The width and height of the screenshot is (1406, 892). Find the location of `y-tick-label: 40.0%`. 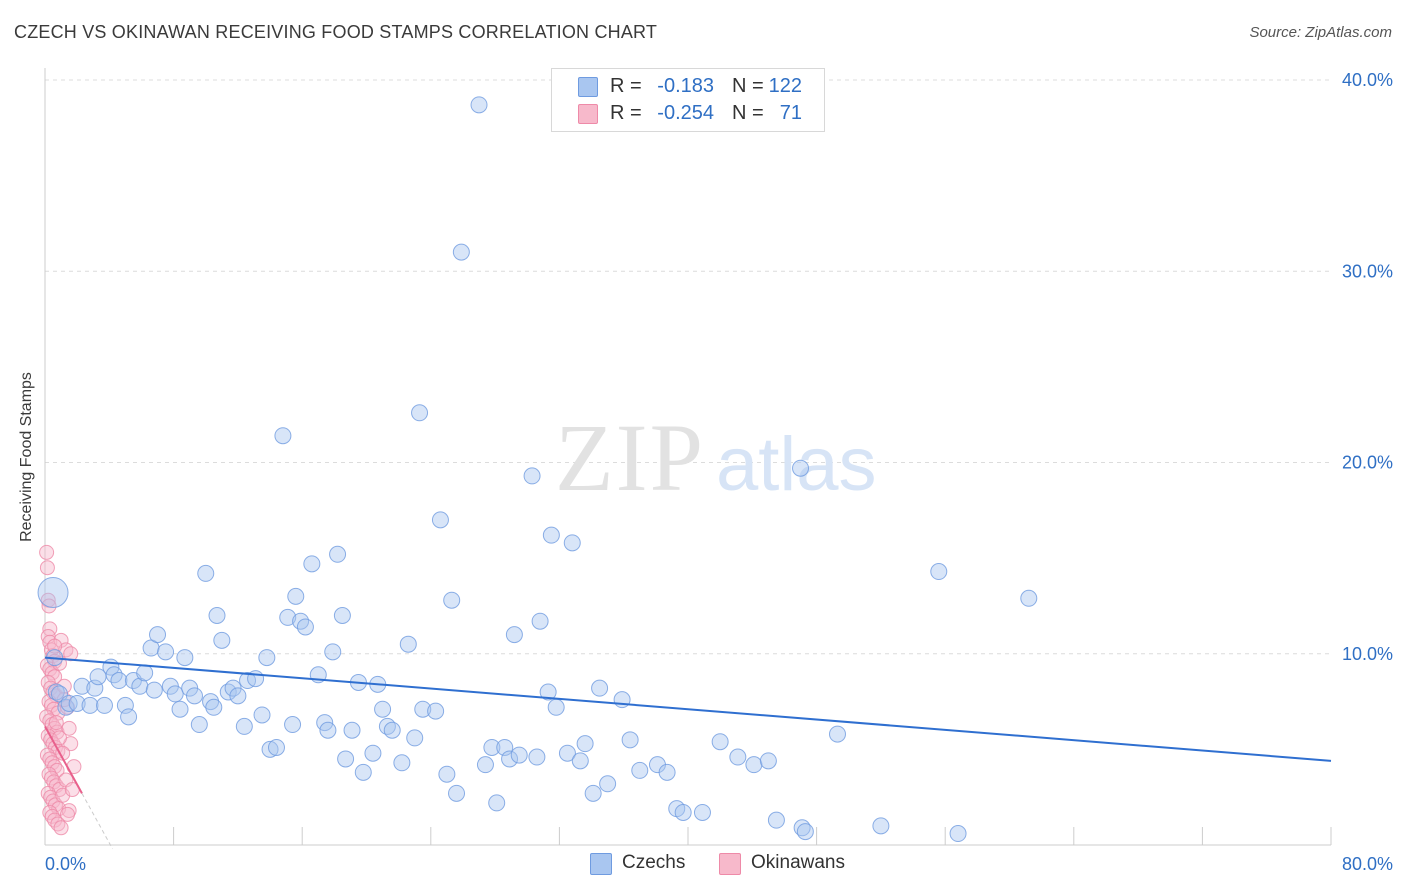

y-tick-label: 40.0% is located at coordinates (1367, 80).